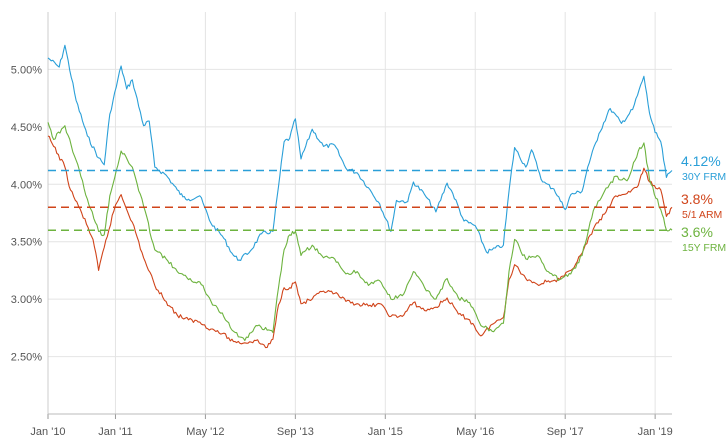 This screenshot has width=728, height=442. I want to click on x-tick-label: Sep '13, so click(295, 432).